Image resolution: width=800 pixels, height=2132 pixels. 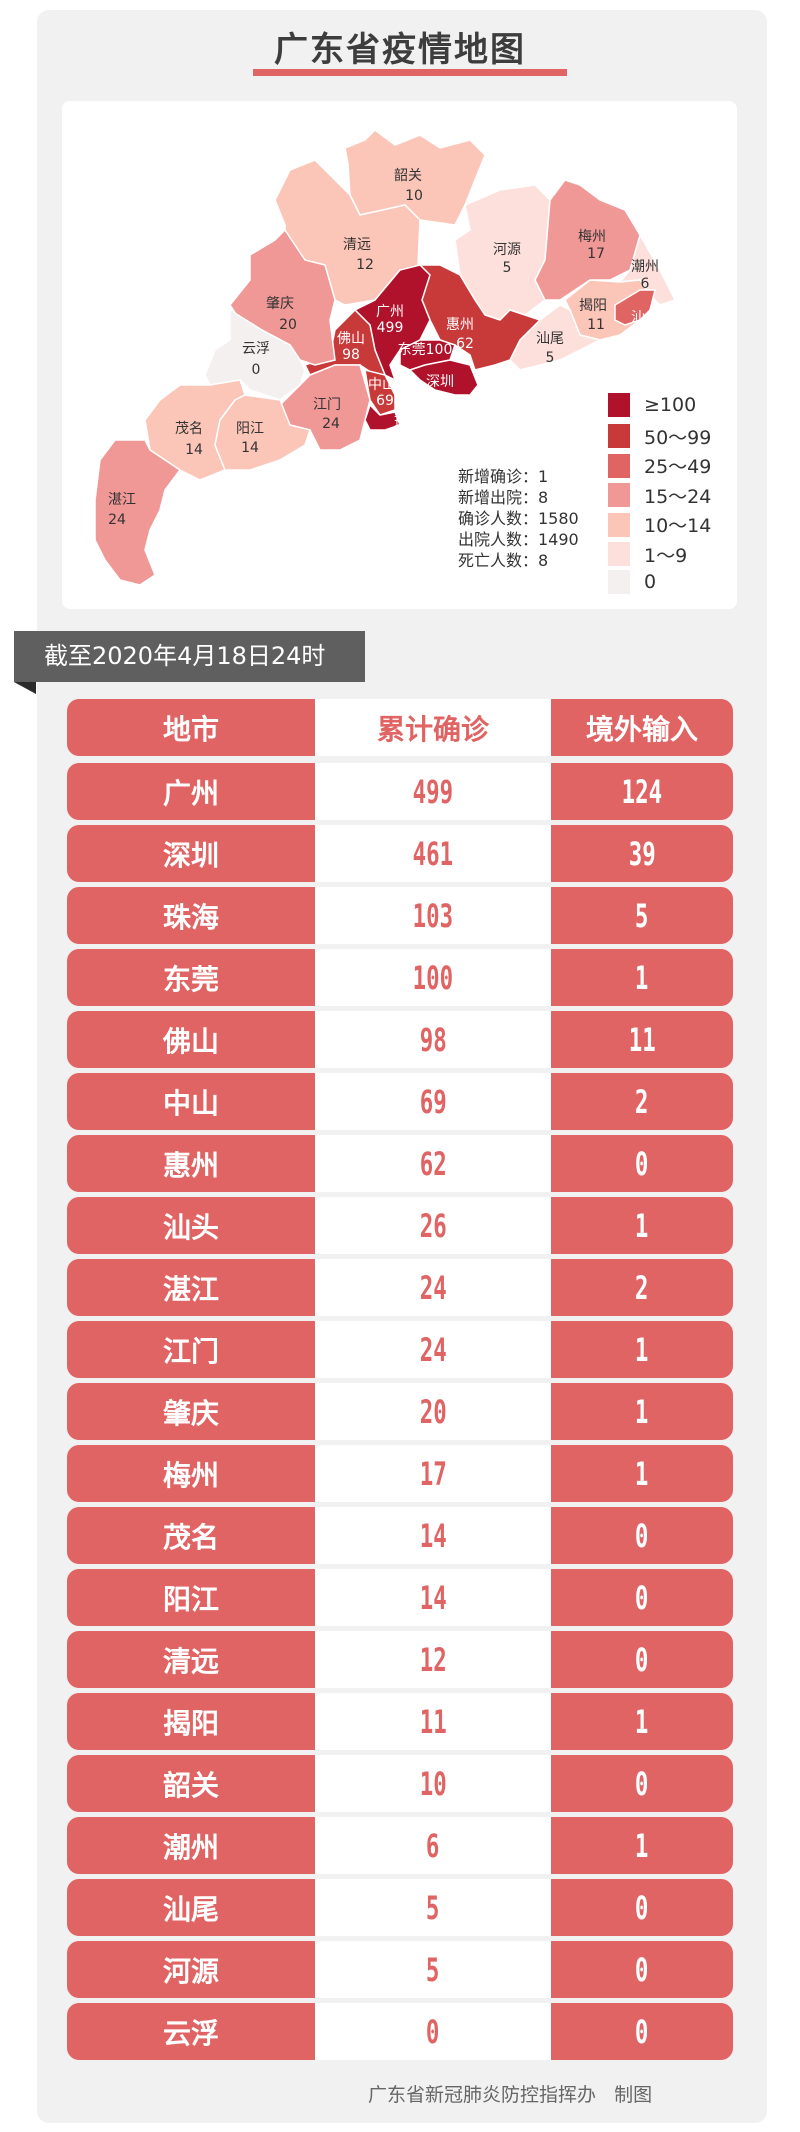 I want to click on legend-label: 50～99, so click(x=678, y=437).